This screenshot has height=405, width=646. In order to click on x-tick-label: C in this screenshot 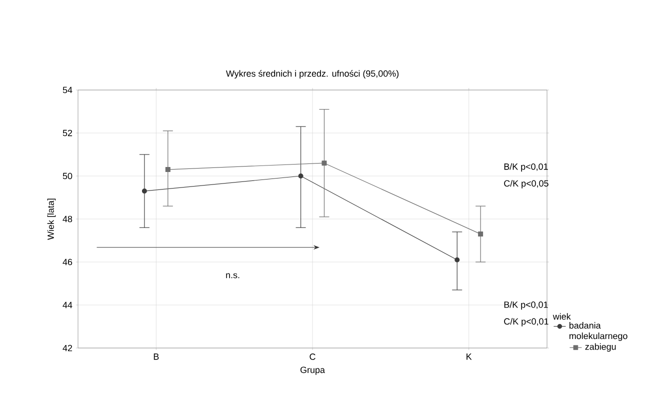, I will do `click(313, 357)`.